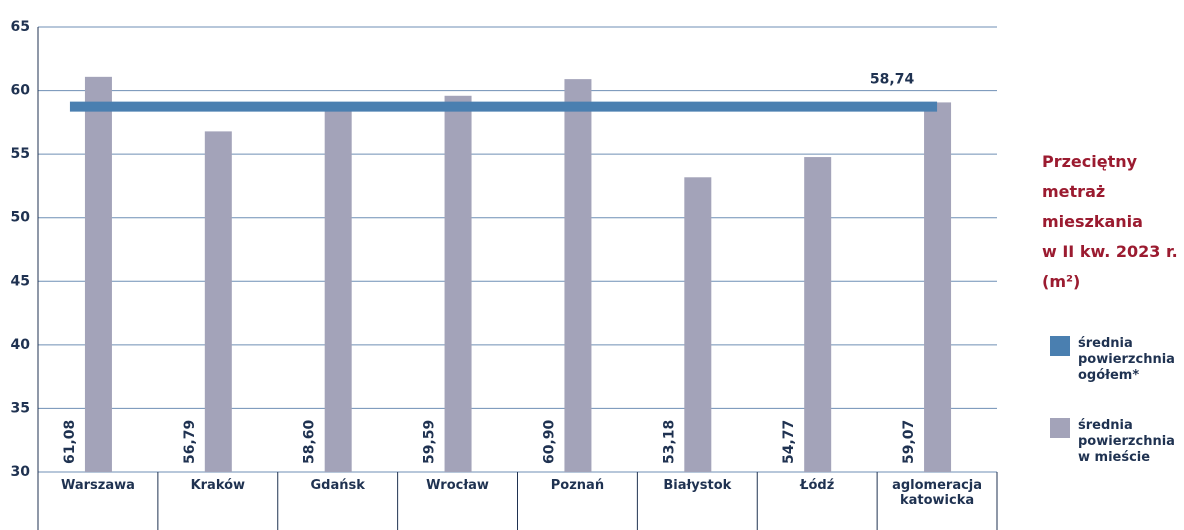 The width and height of the screenshot is (1184, 530). Describe the element at coordinates (1126, 359) in the screenshot. I see `legend-label: średnia powierzchnia ogółem*` at that location.